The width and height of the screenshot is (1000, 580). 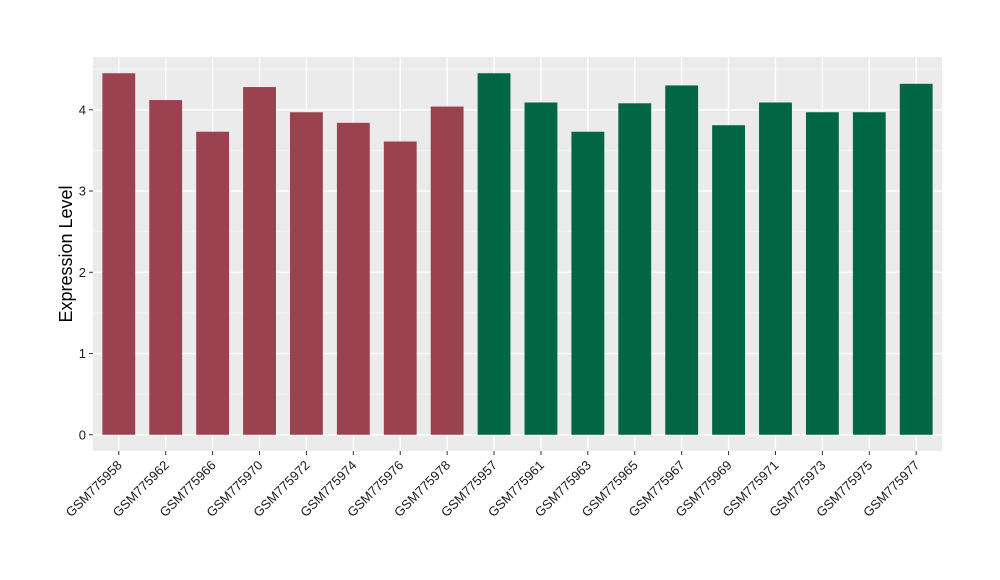 I want to click on bar-GSM775963, so click(x=588, y=283).